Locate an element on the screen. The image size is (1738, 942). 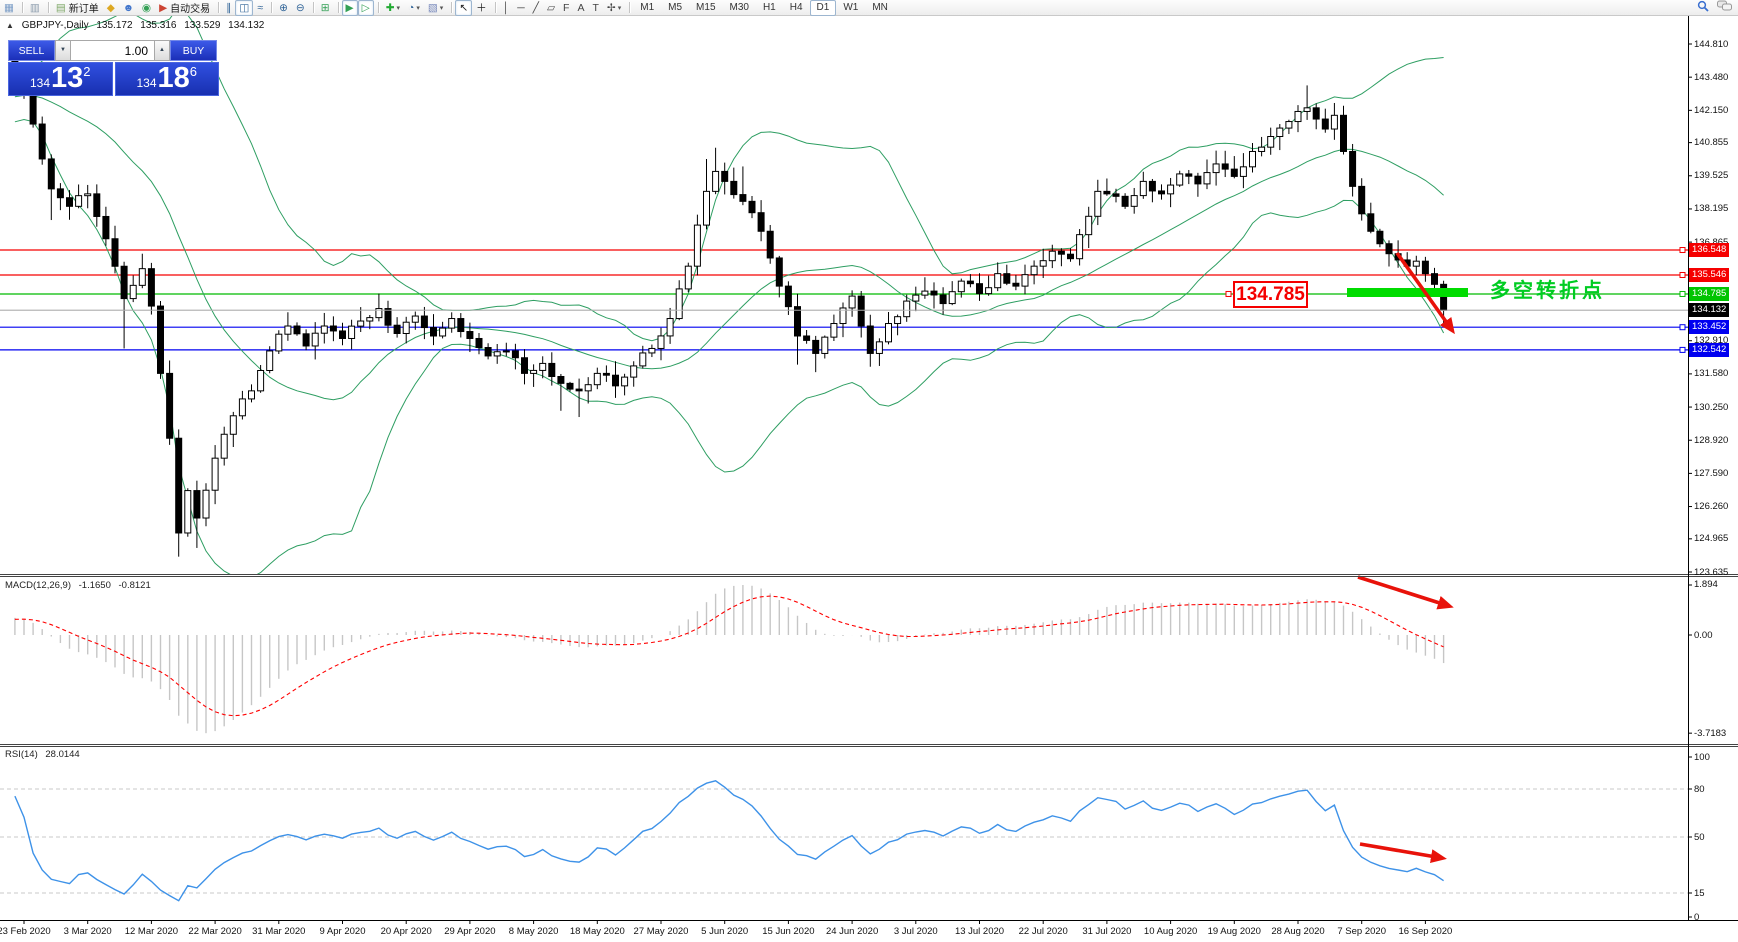
chat-icon is located at coordinates (1724, 7).